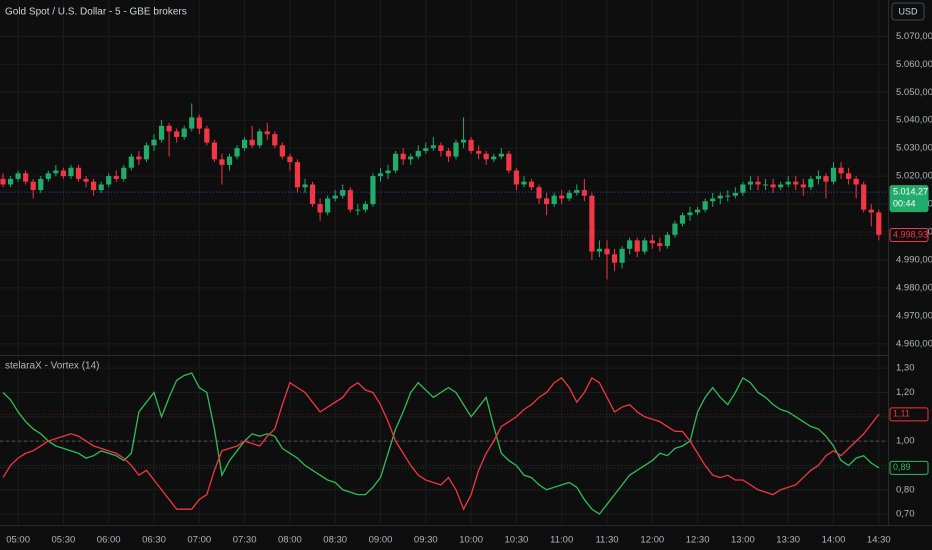 The width and height of the screenshot is (932, 550). I want to click on currency-button, so click(908, 11).